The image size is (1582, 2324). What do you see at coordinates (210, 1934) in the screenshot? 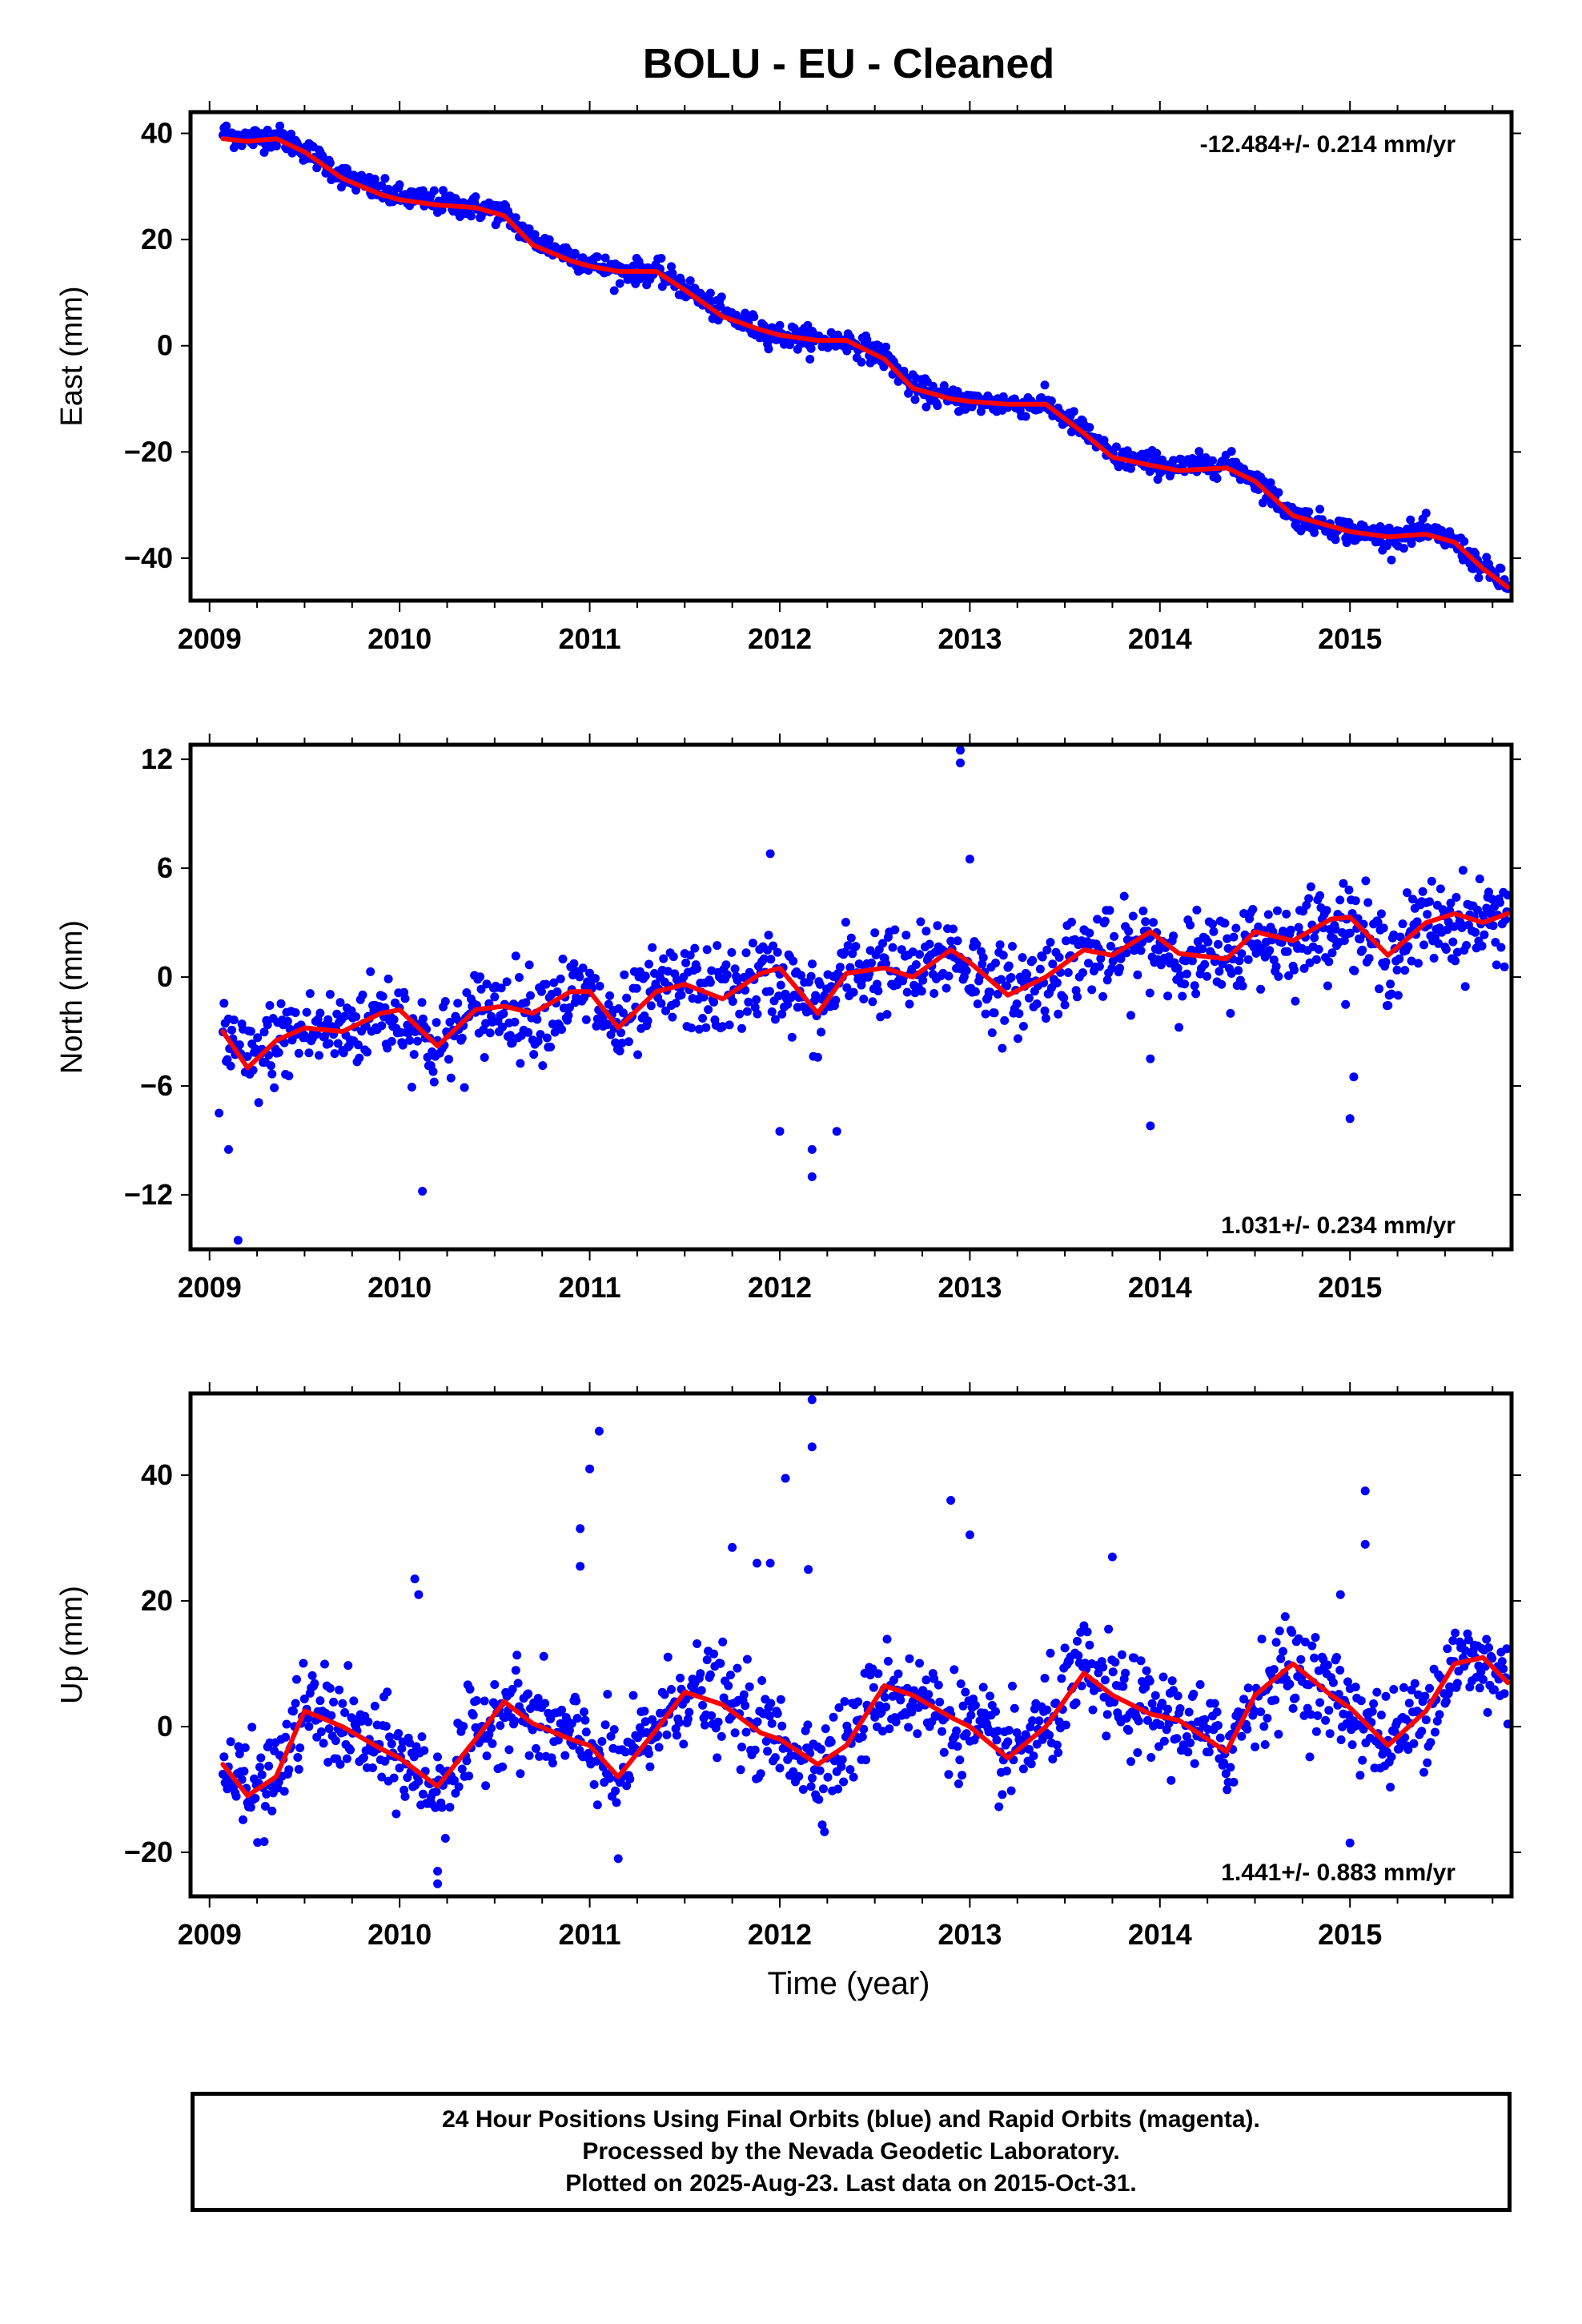
I see `up-x-tick-label: 2009` at bounding box center [210, 1934].